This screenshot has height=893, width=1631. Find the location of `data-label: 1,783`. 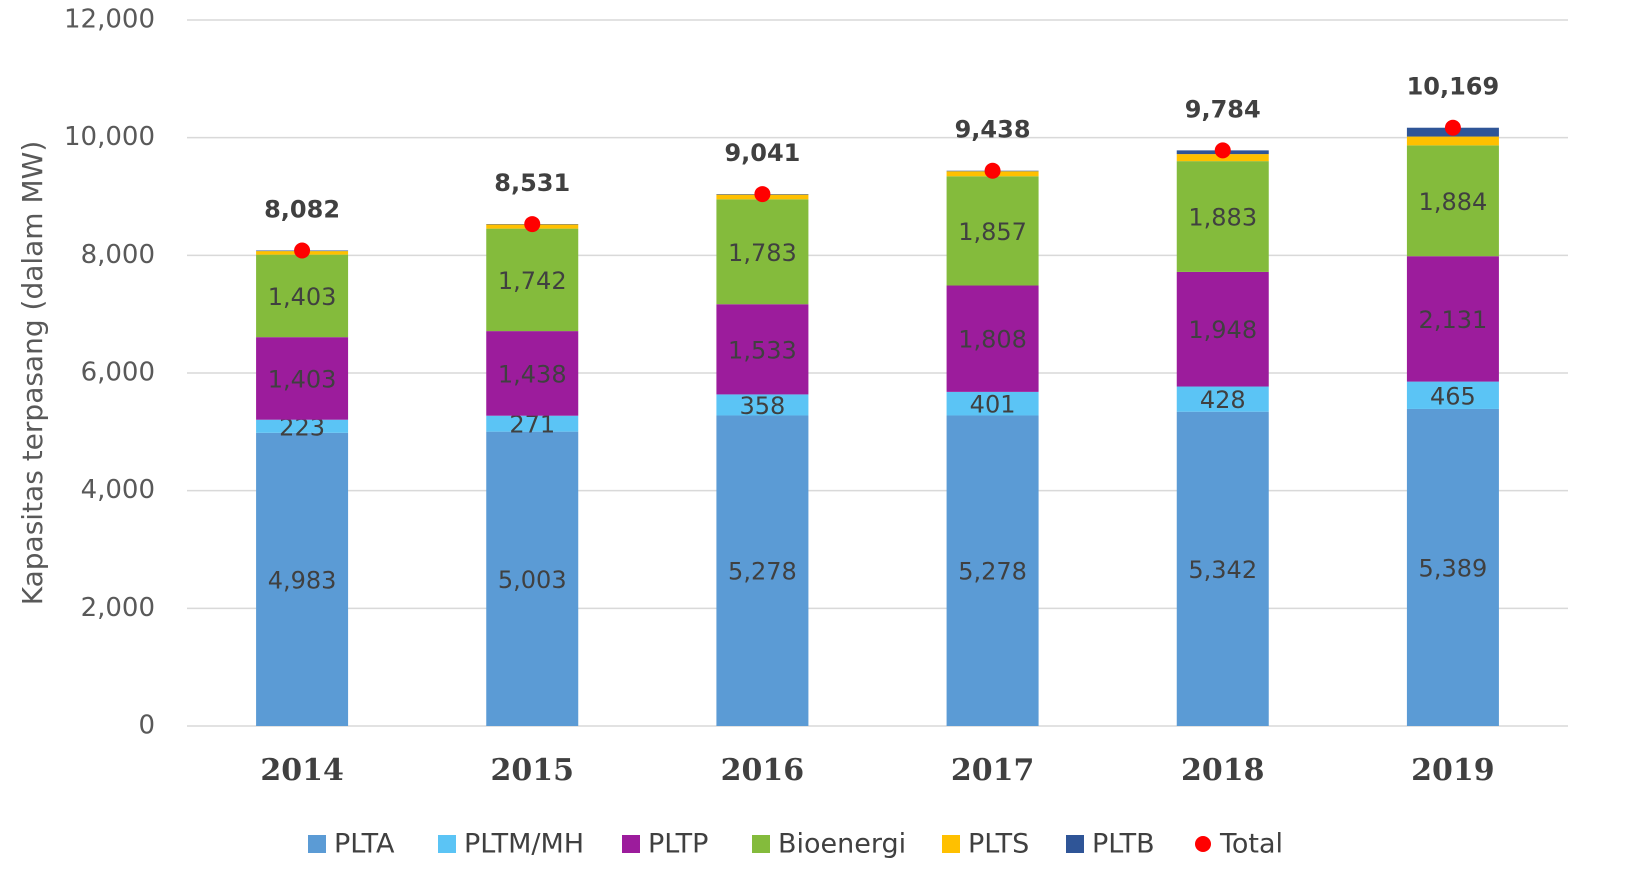

data-label: 1,783 is located at coordinates (762, 253).